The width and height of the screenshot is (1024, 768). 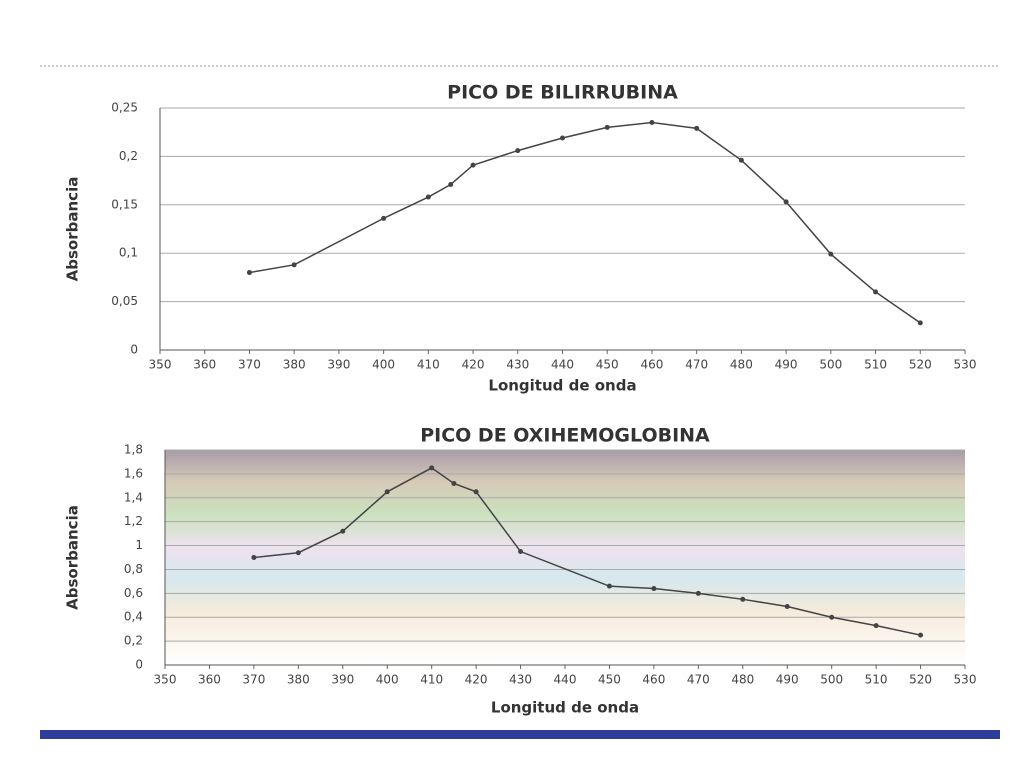 I want to click on y-tick-label: 1,8, so click(x=133, y=450).